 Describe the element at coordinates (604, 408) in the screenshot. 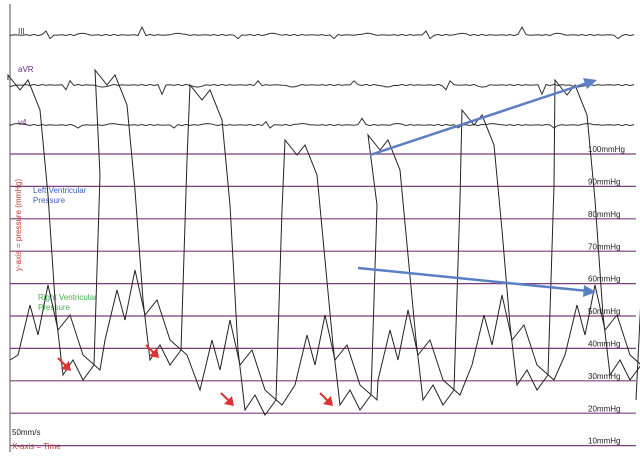

I see `scale-label: 20mmHg` at that location.